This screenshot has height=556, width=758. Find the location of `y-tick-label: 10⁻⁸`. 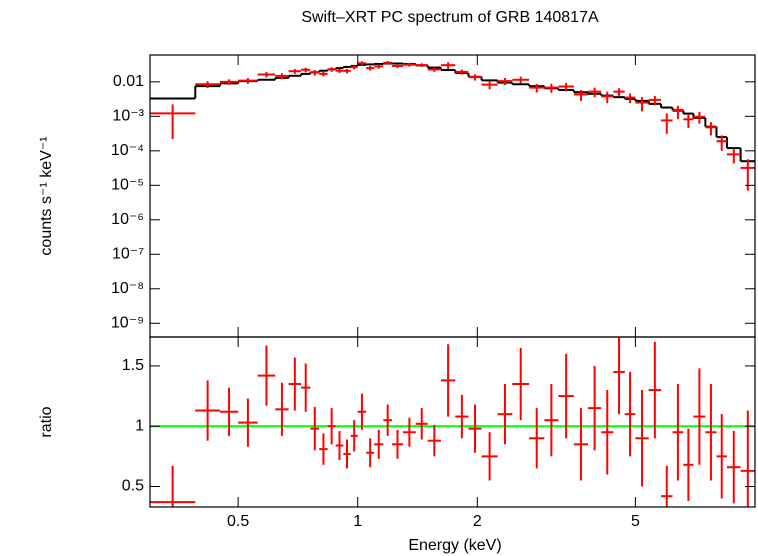

y-tick-label: 10⁻⁸ is located at coordinates (127, 288).